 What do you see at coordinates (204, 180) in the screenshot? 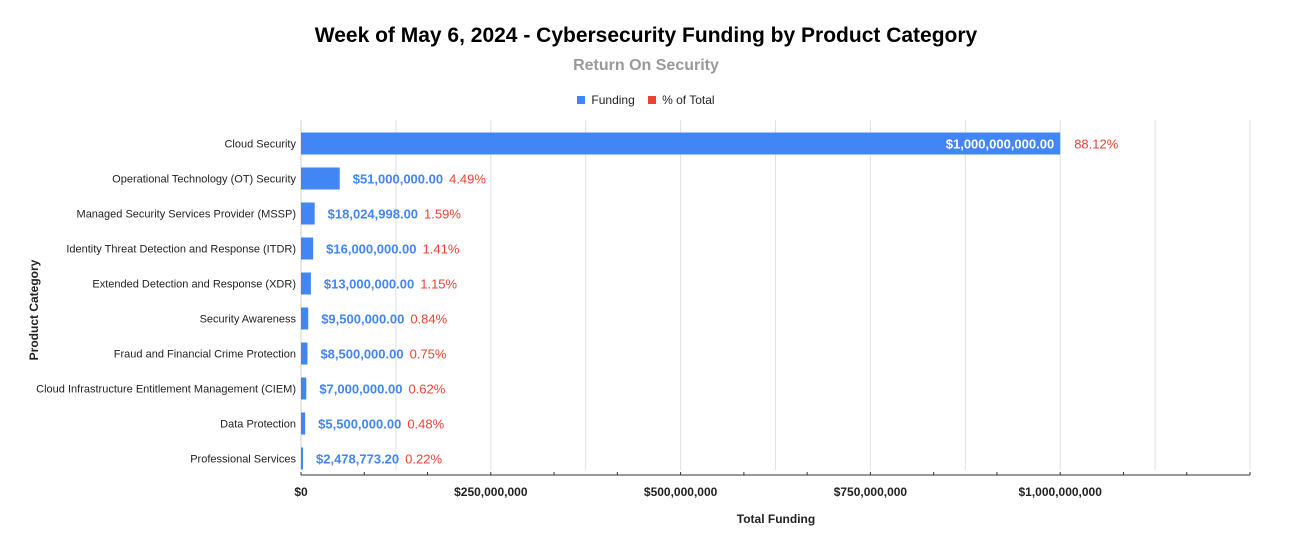
I see `category-label: Operational Technology (OT) Security` at bounding box center [204, 180].